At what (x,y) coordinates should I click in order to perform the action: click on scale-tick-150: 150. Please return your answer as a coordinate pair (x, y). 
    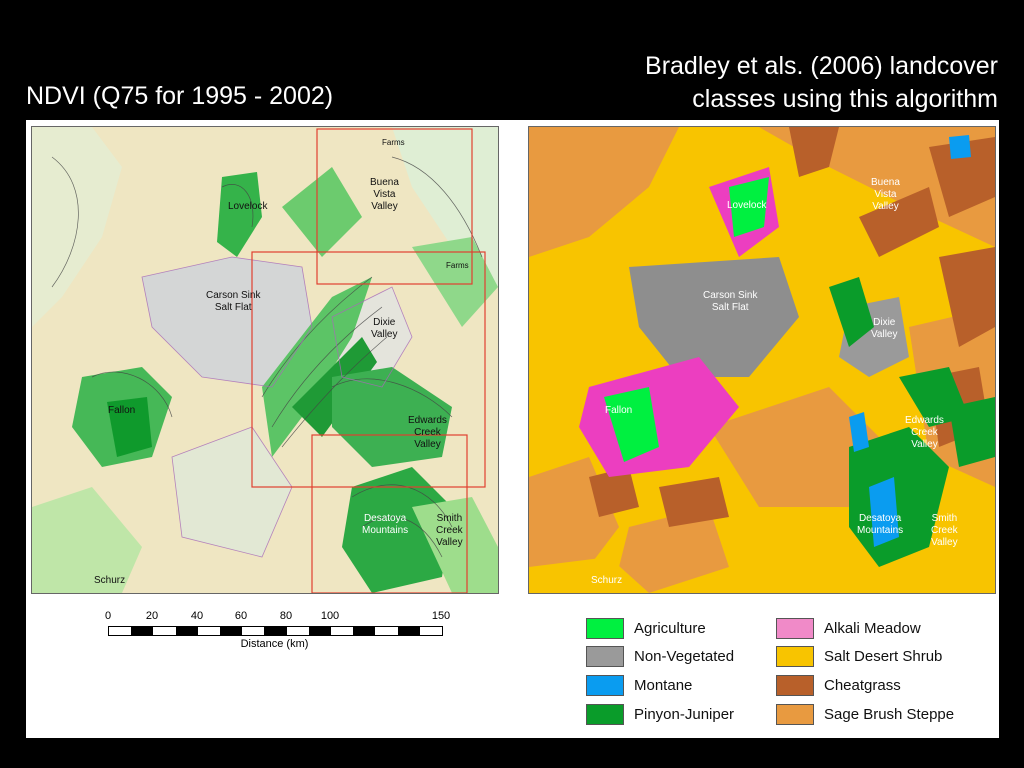
    Looking at the image, I should click on (441, 616).